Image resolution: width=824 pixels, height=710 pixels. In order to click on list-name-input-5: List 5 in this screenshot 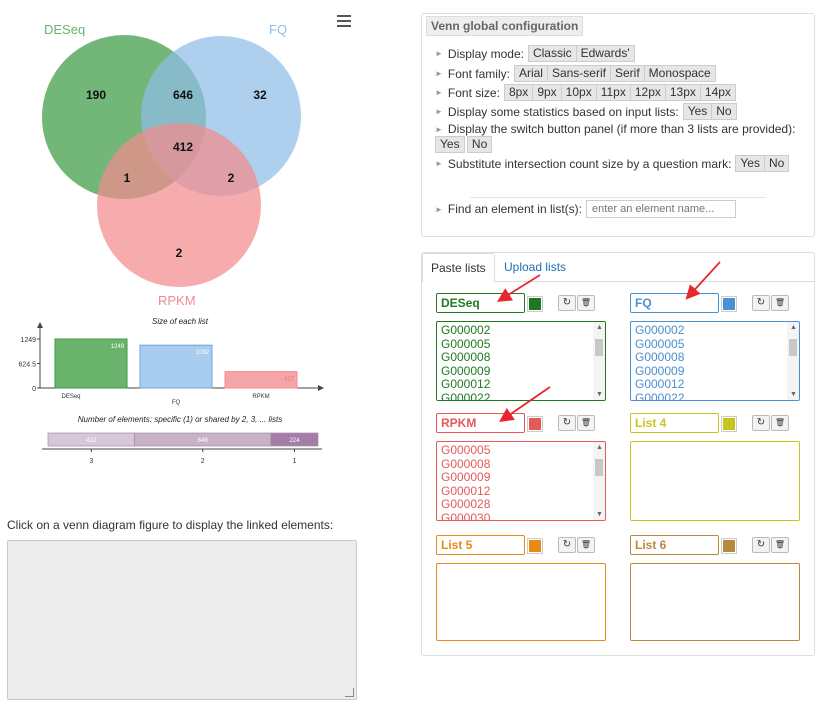, I will do `click(480, 545)`.